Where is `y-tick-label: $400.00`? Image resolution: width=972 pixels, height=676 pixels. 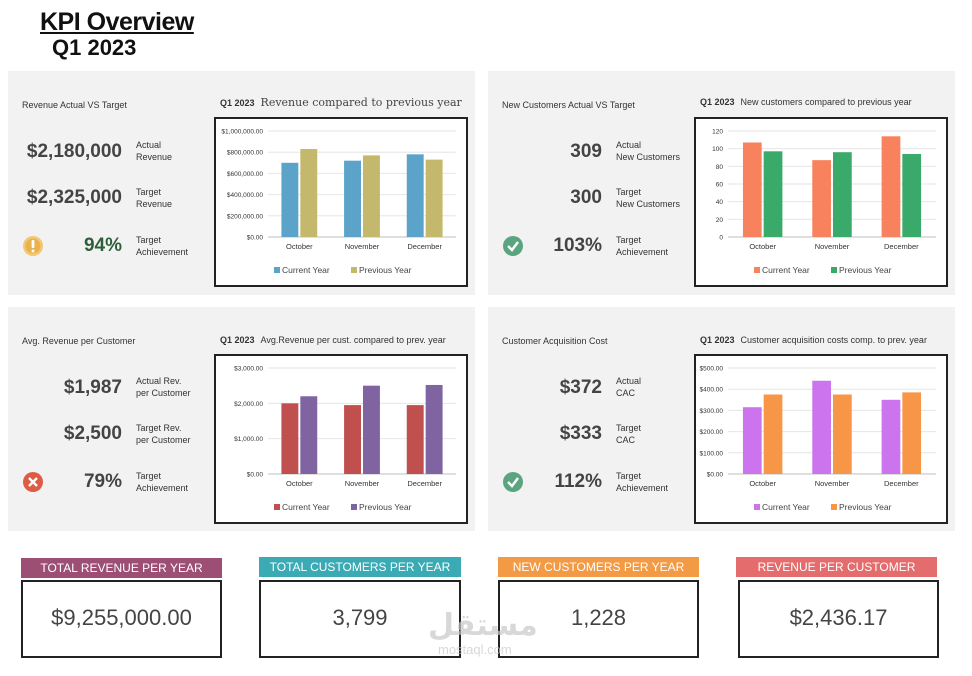 y-tick-label: $400.00 is located at coordinates (712, 390).